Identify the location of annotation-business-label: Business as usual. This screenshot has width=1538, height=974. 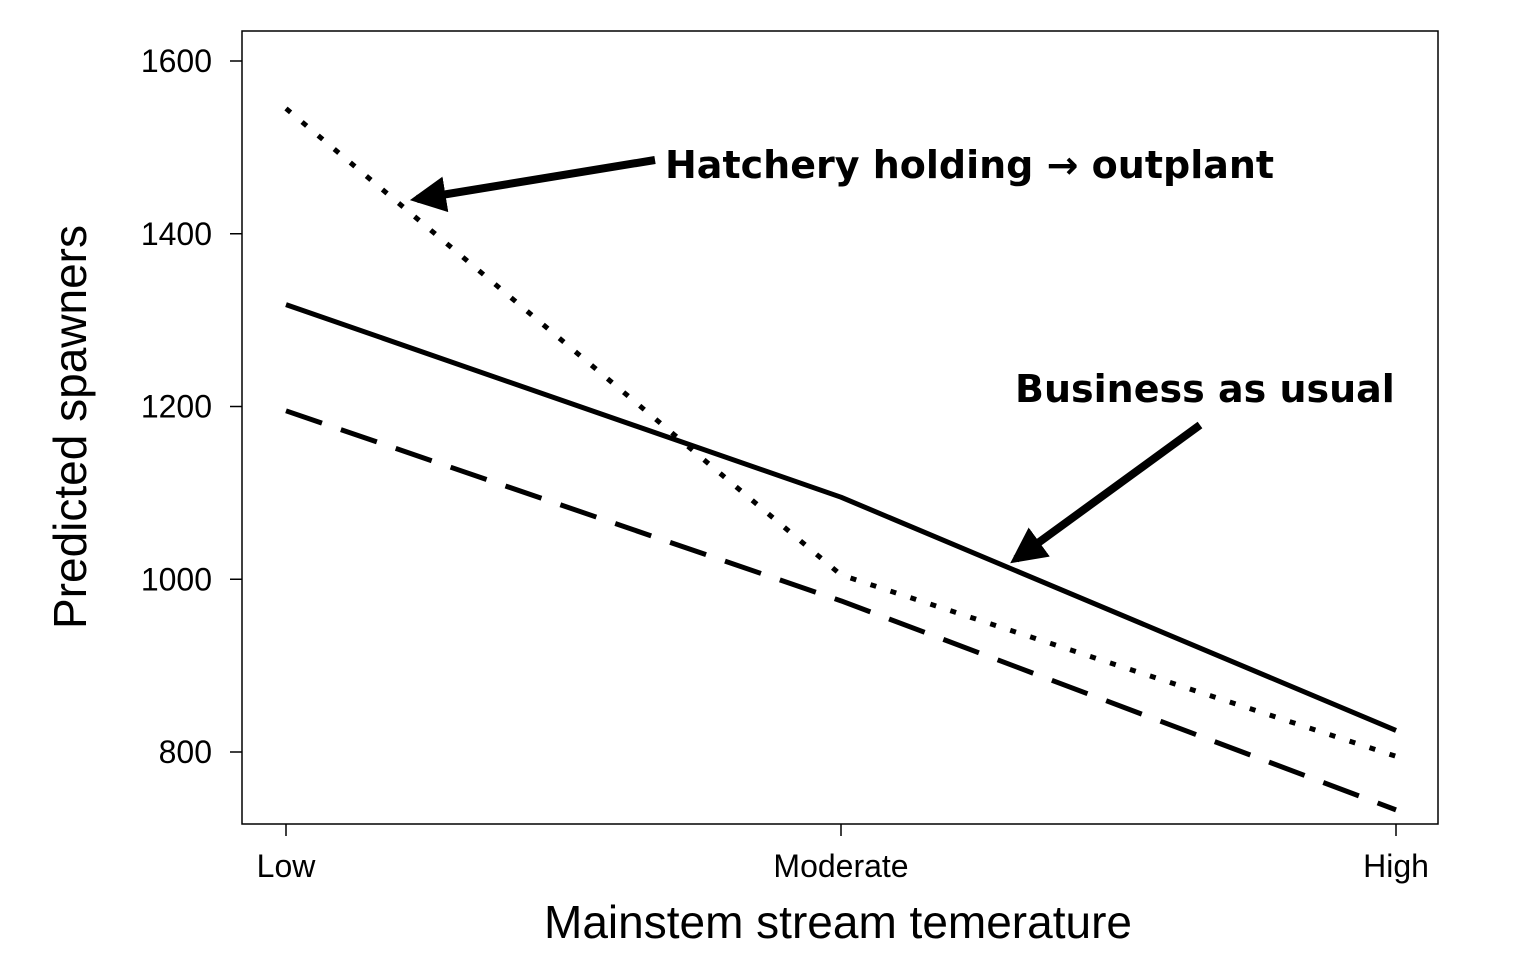
(1205, 389).